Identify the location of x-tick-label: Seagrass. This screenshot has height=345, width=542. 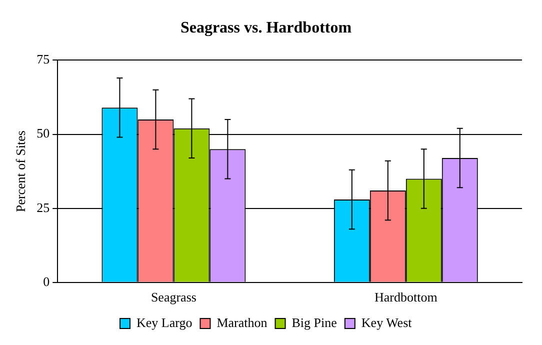
(173, 297).